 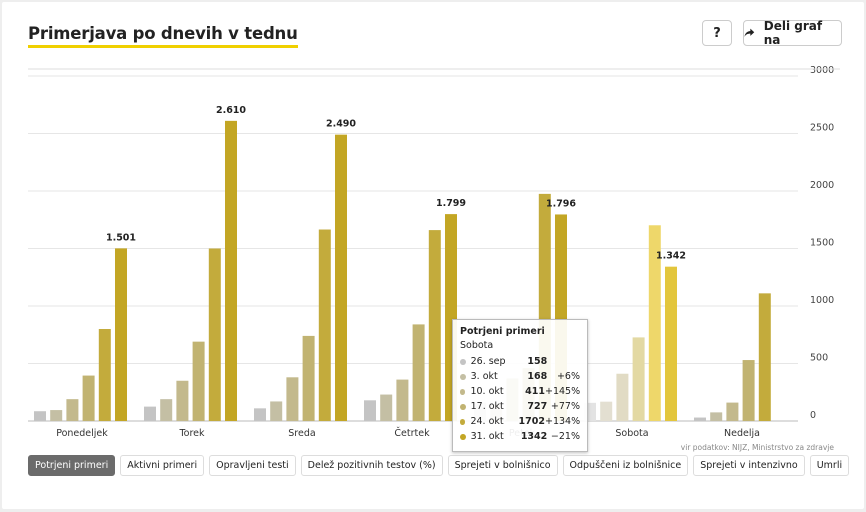 I want to click on tooltip-row: 26. sep 158, so click(x=520, y=361).